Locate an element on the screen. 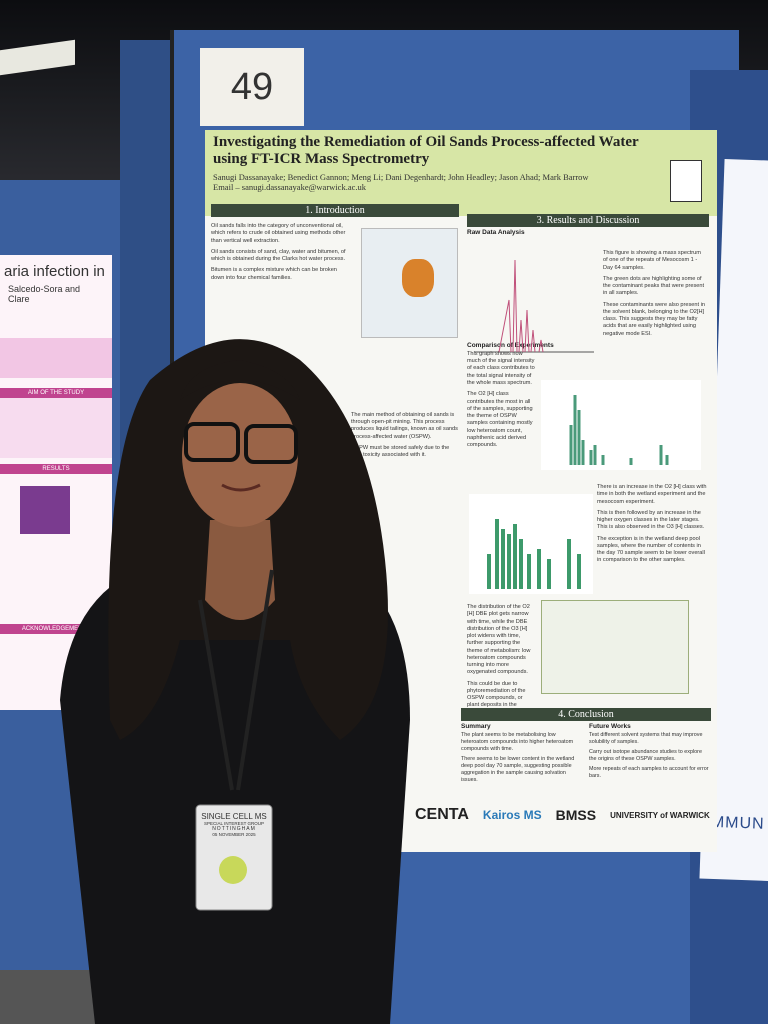 Image resolution: width=768 pixels, height=1024 pixels. badge-logo is located at coordinates (233, 870).